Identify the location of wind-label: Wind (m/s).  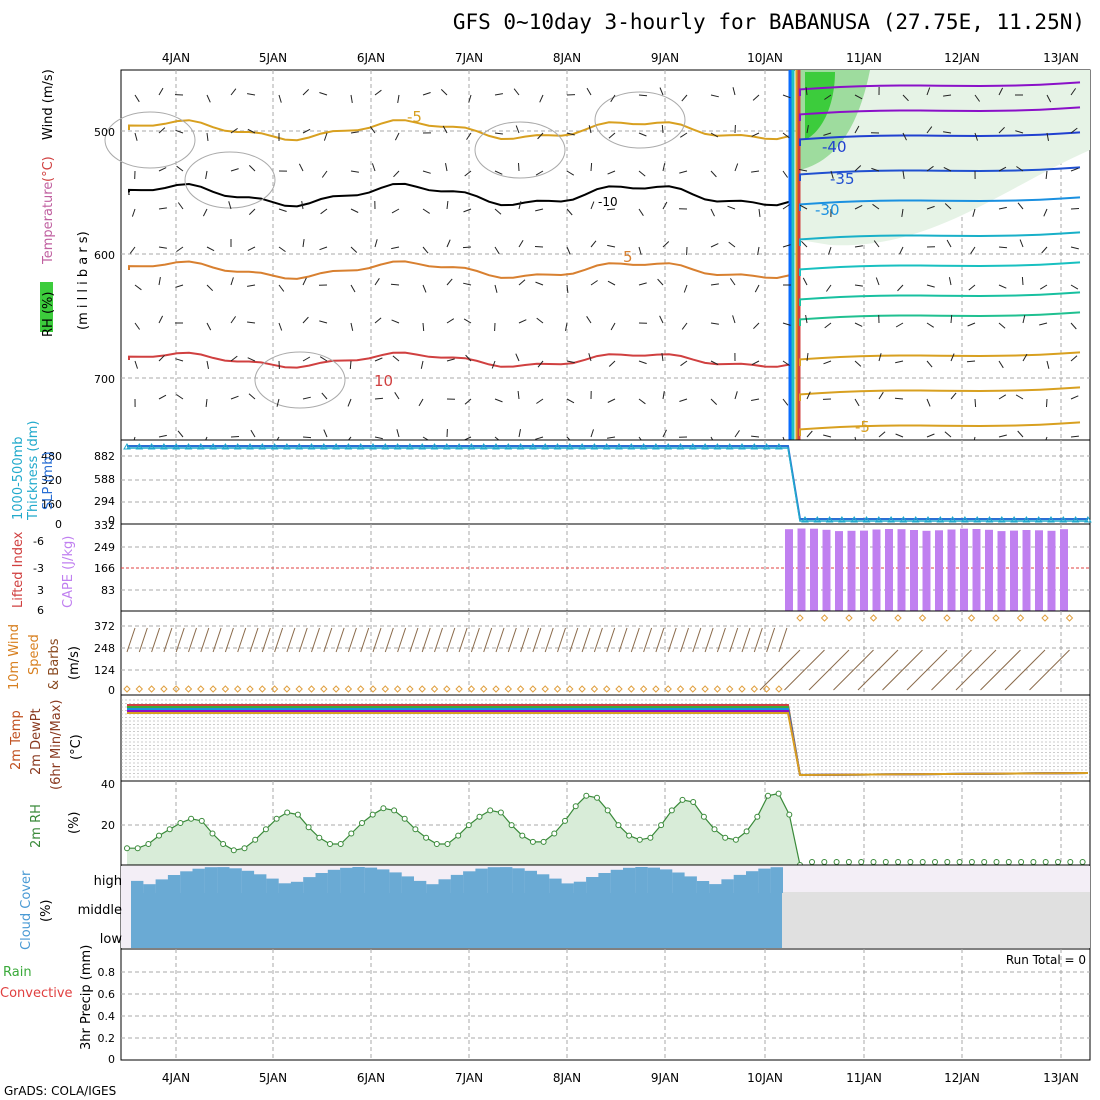
(48, 104).